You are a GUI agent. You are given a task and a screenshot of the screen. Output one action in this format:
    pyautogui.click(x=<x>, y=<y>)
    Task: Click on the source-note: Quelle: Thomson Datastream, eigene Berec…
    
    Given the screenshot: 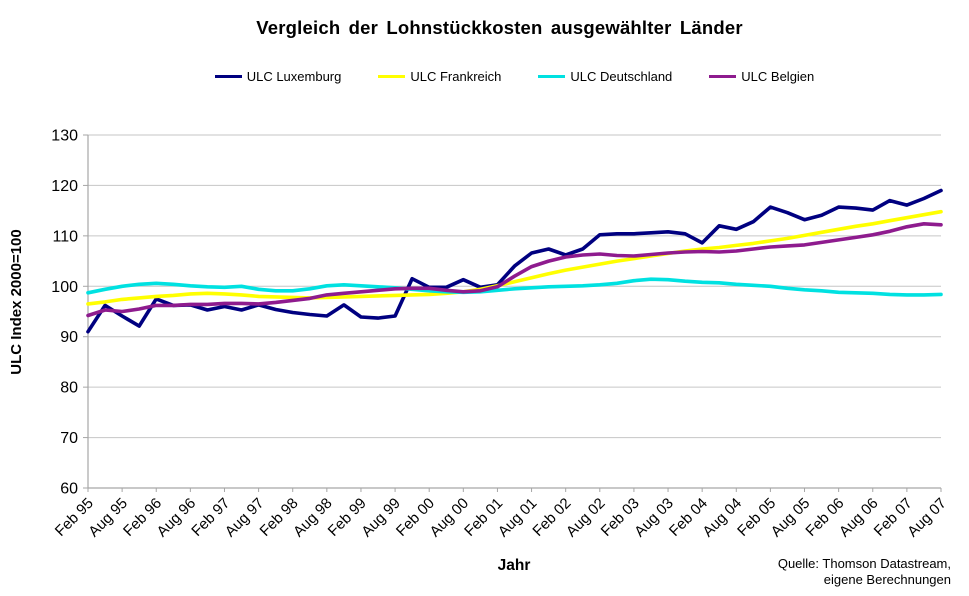 What is the action you would take?
    pyautogui.click(x=864, y=572)
    